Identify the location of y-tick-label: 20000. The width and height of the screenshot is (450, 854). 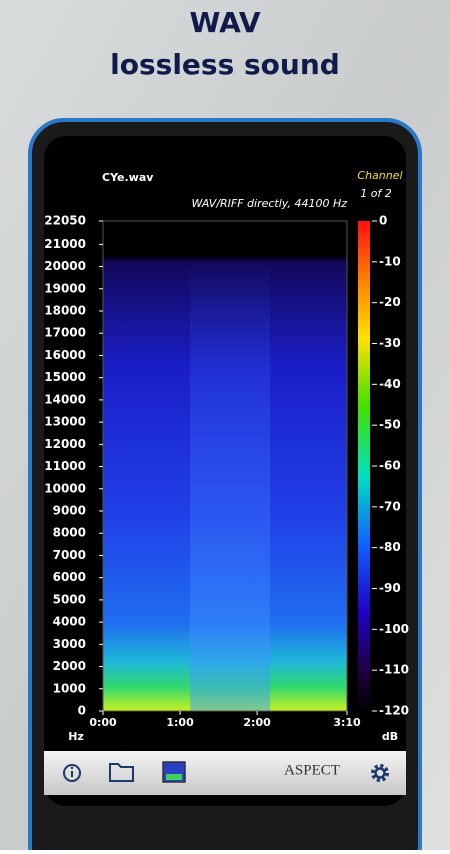
(65, 266).